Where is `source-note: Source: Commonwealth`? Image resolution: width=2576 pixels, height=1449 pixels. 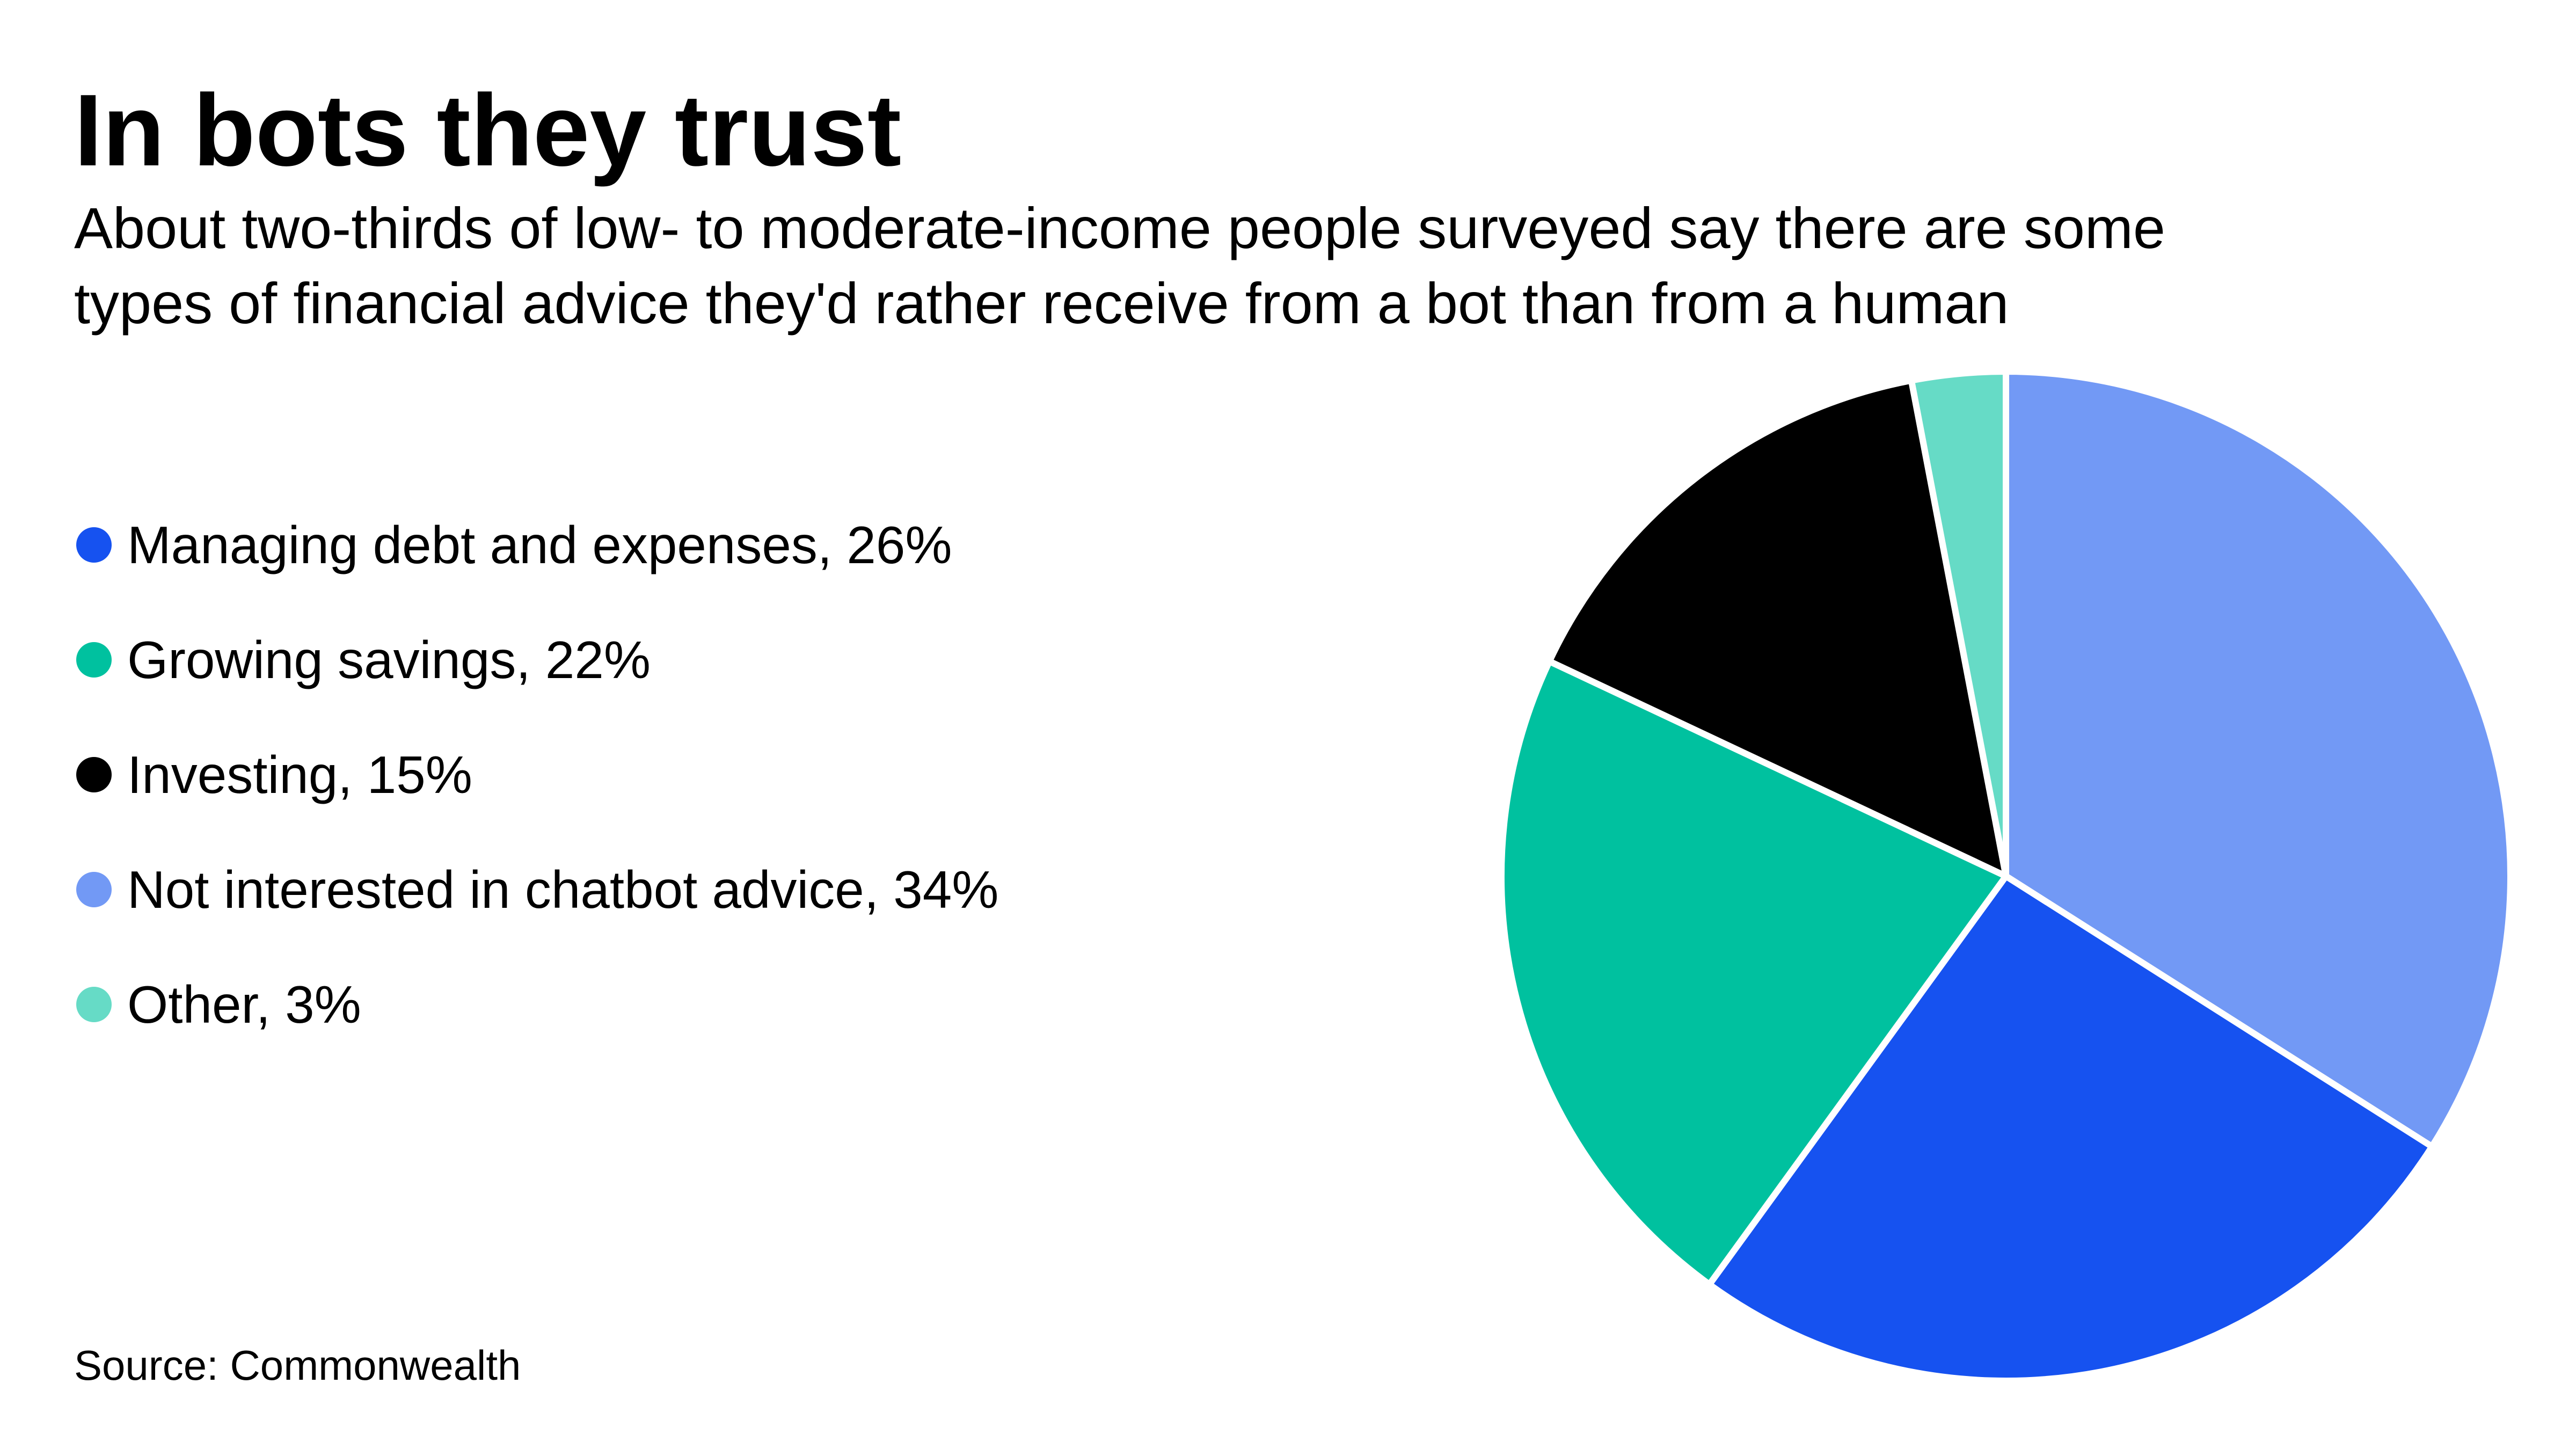 source-note: Source: Commonwealth is located at coordinates (297, 1365).